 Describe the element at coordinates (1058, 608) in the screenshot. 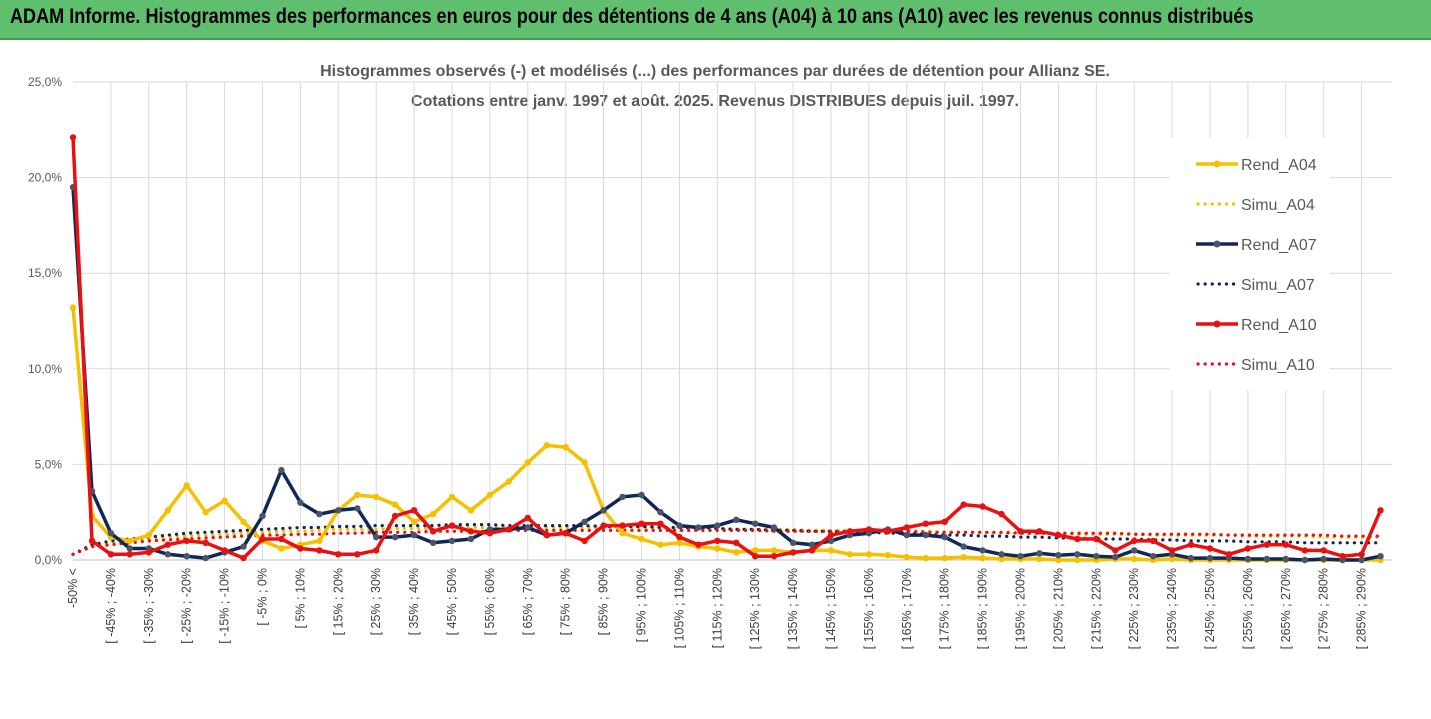

I see `x-tick-label: [ 205% ; 210%` at that location.